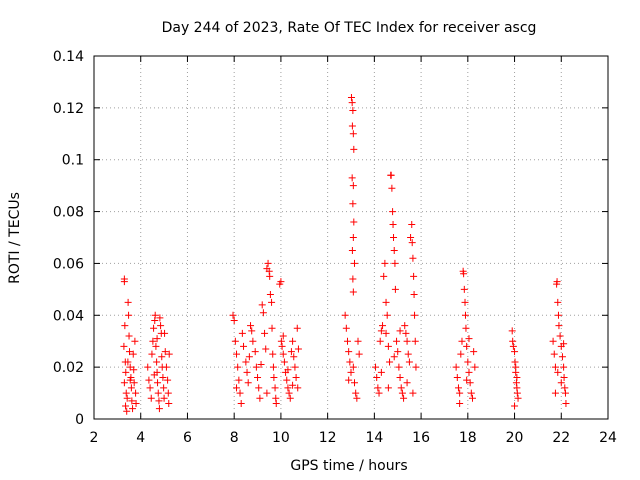 The image size is (640, 480). I want to click on y-tick-label: 0.1, so click(73, 161).